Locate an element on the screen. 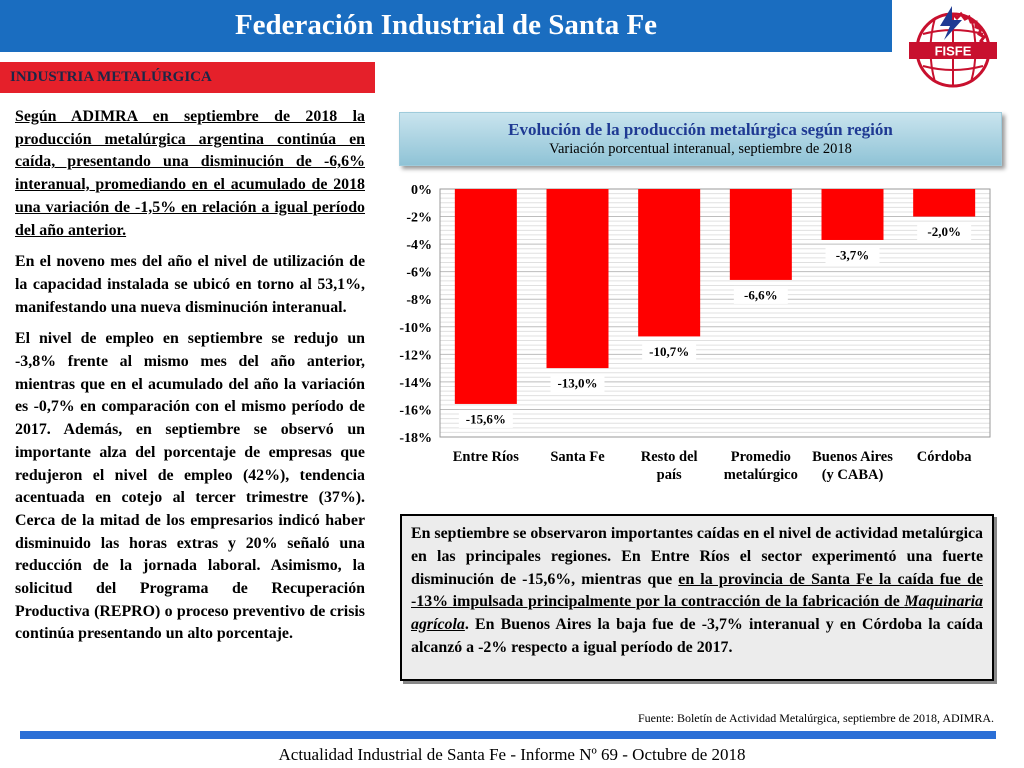 The width and height of the screenshot is (1024, 768). y-tick-label: -8% is located at coordinates (419, 300).